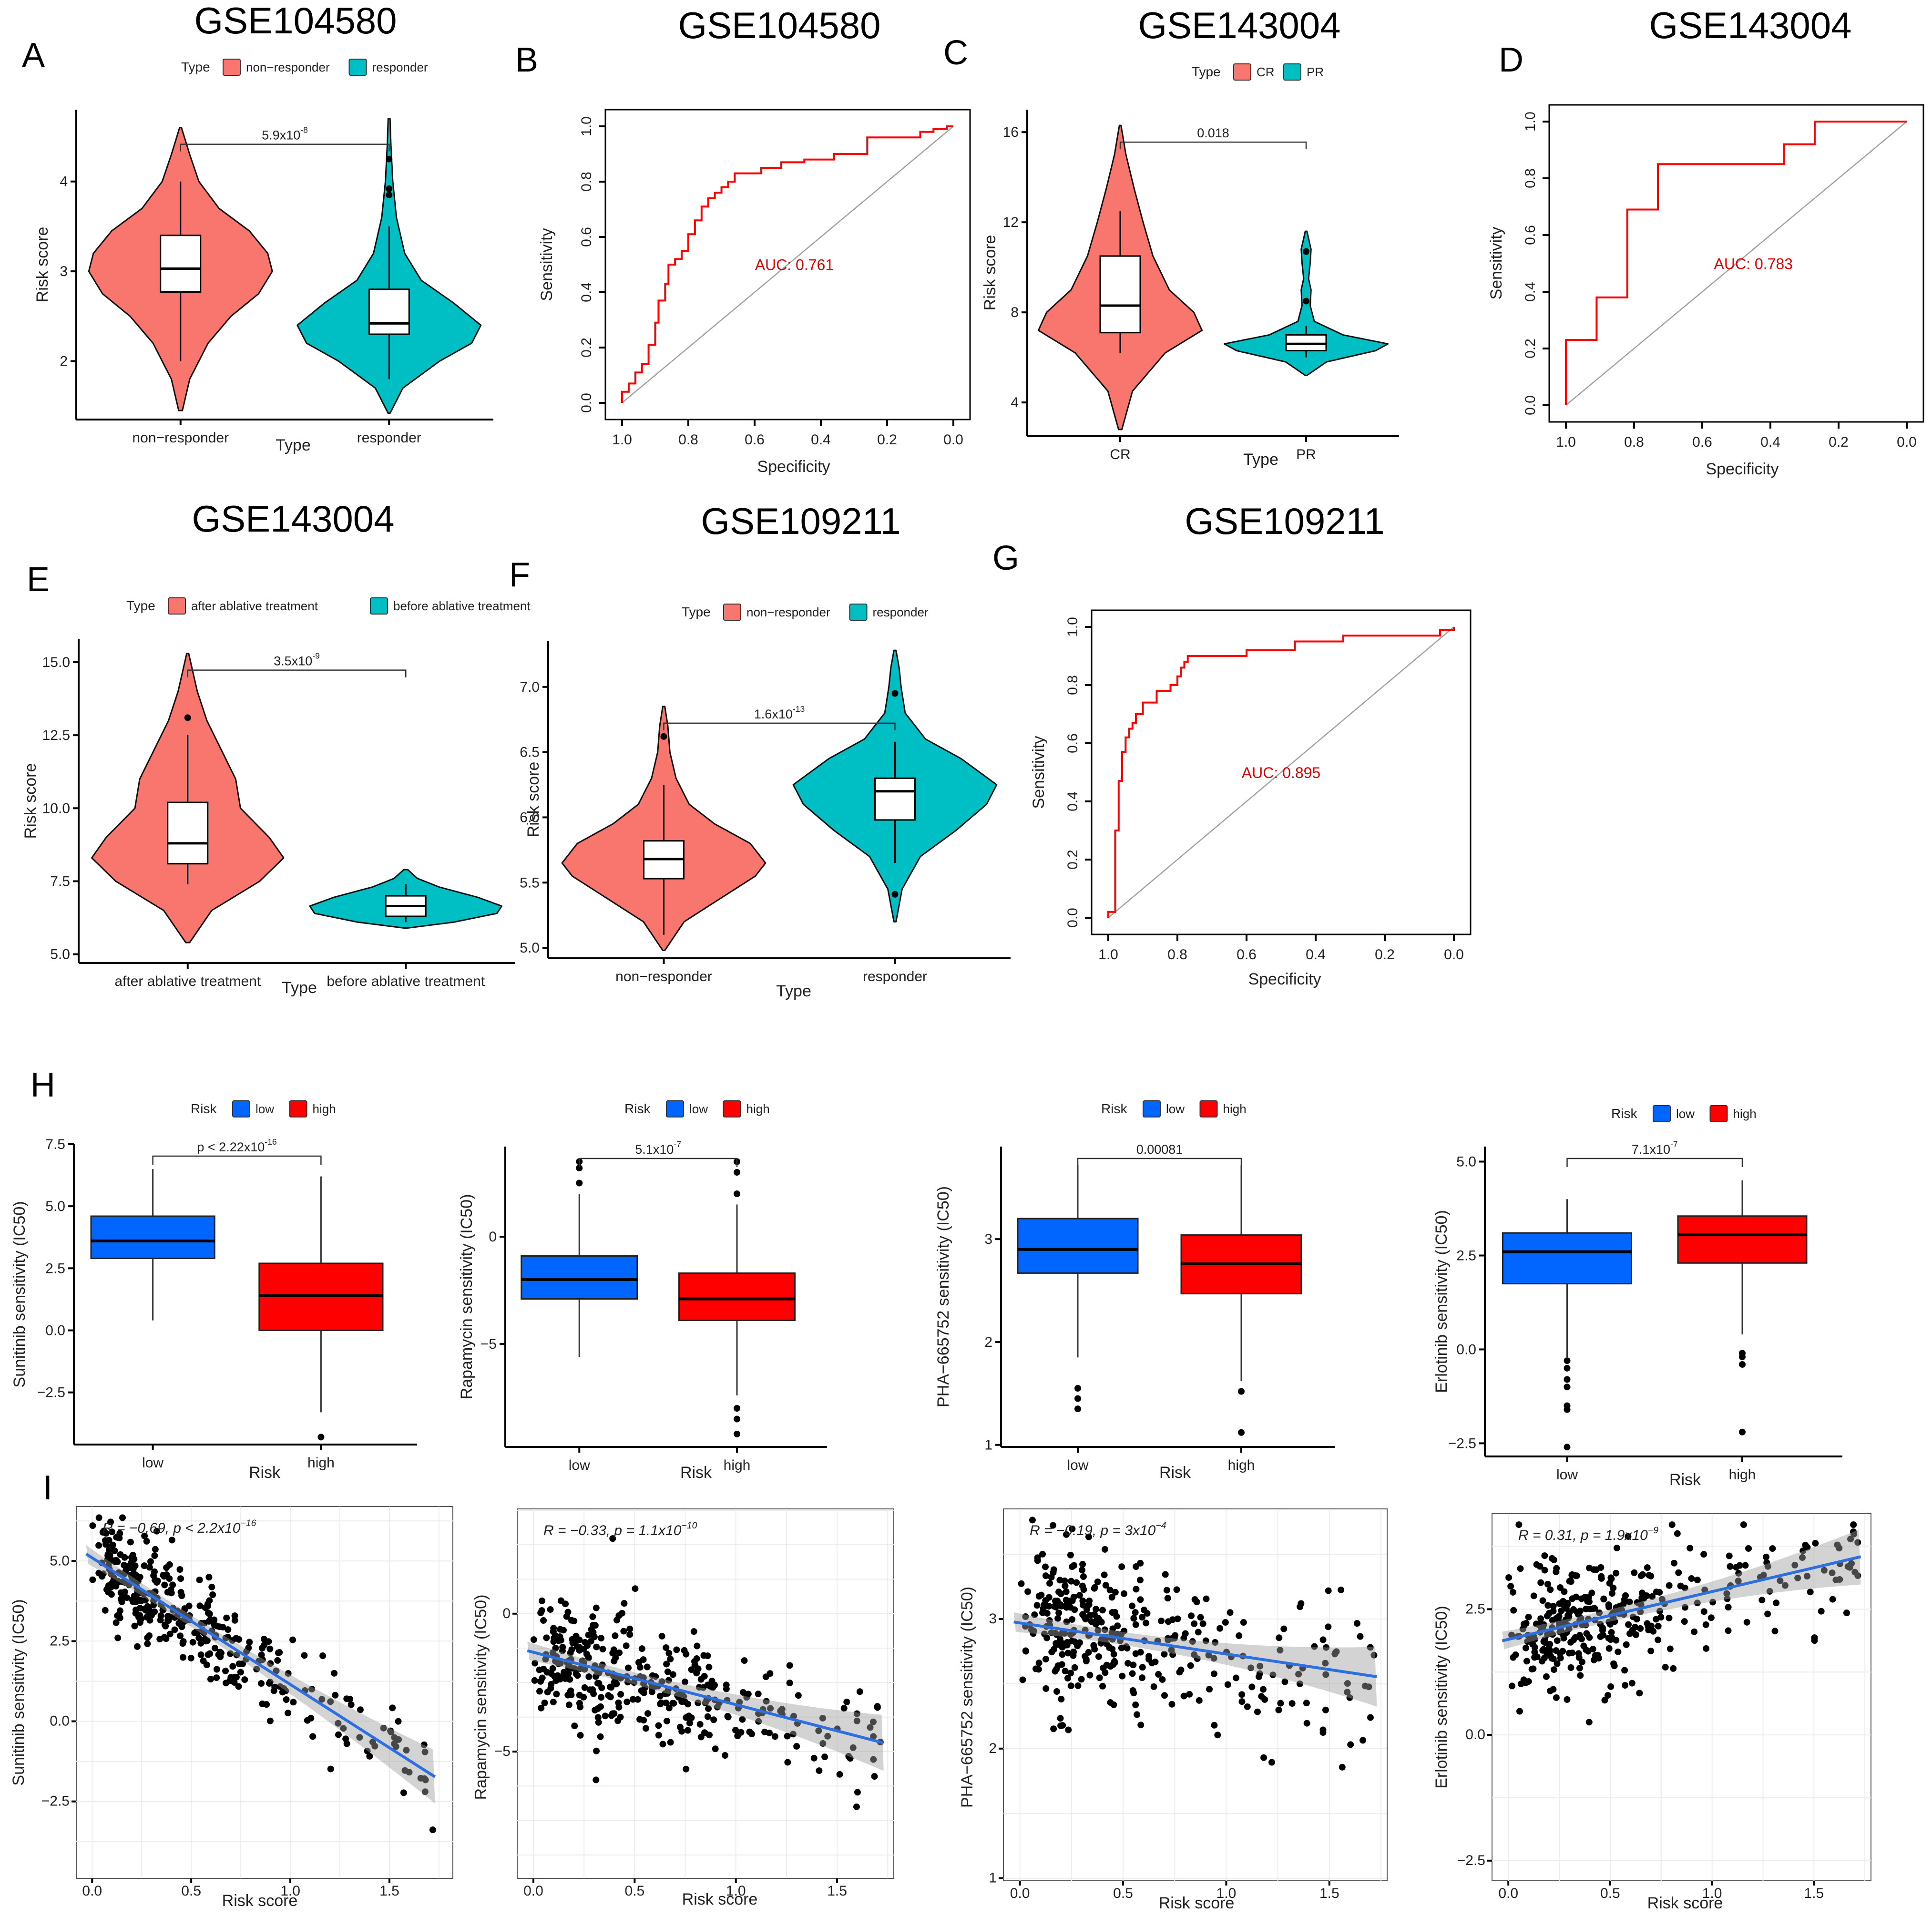  What do you see at coordinates (1531, 122) in the screenshot?
I see `y-tick-label: 1.0` at bounding box center [1531, 122].